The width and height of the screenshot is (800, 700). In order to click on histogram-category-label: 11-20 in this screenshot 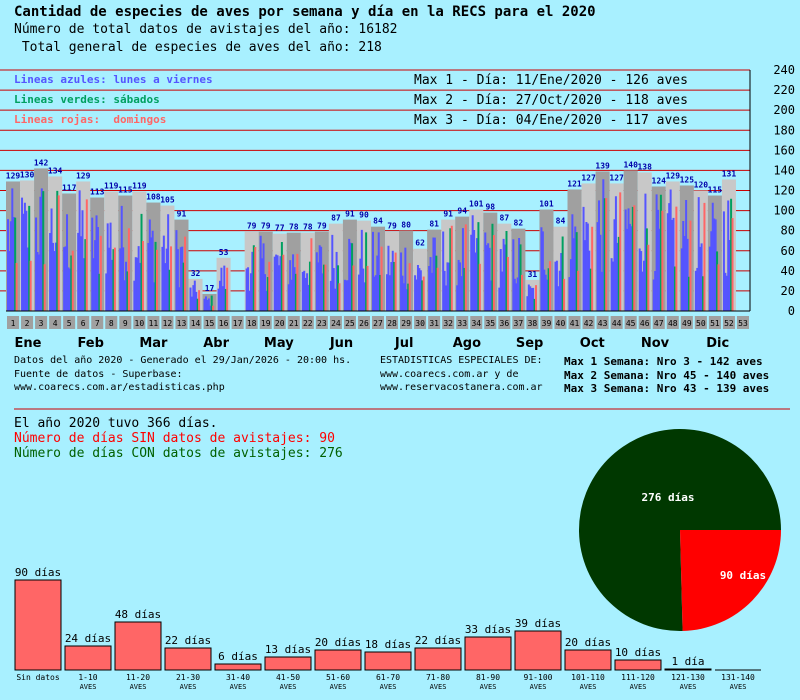, I will do `click(138, 677)`.